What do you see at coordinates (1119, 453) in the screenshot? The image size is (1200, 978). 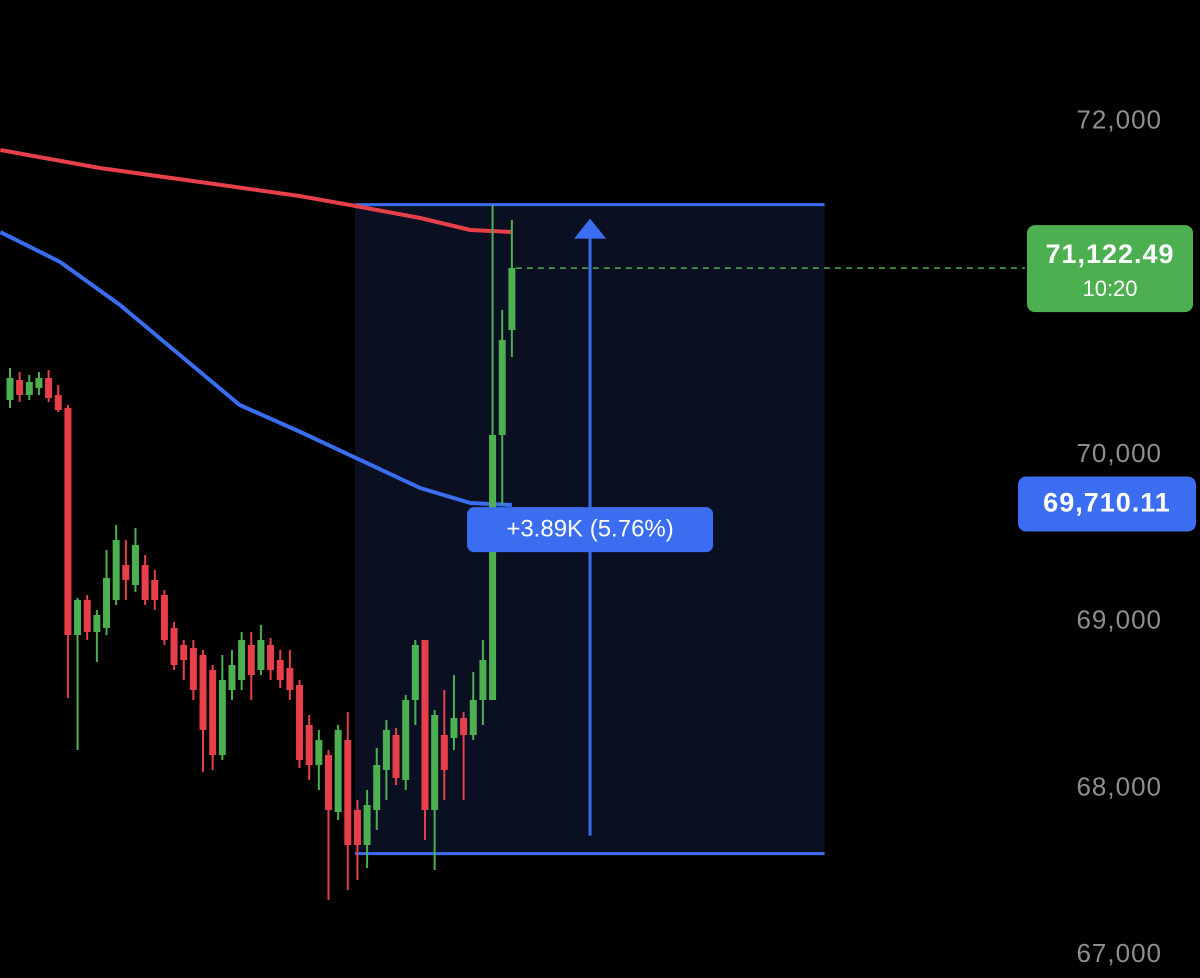 I see `y-tick-label: 70,000` at bounding box center [1119, 453].